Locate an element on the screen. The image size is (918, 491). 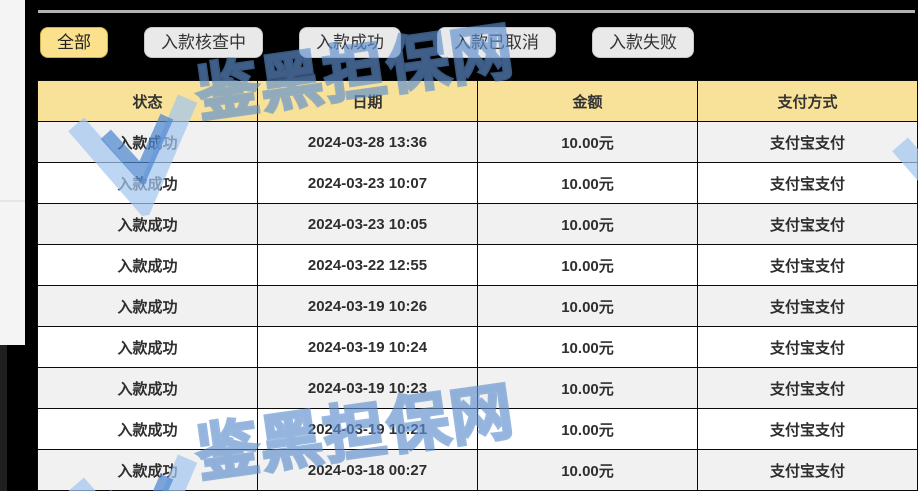
status-filter-bar: 全部 入款核查中 入款成功 入款已取消 入款失败 is located at coordinates (367, 42).